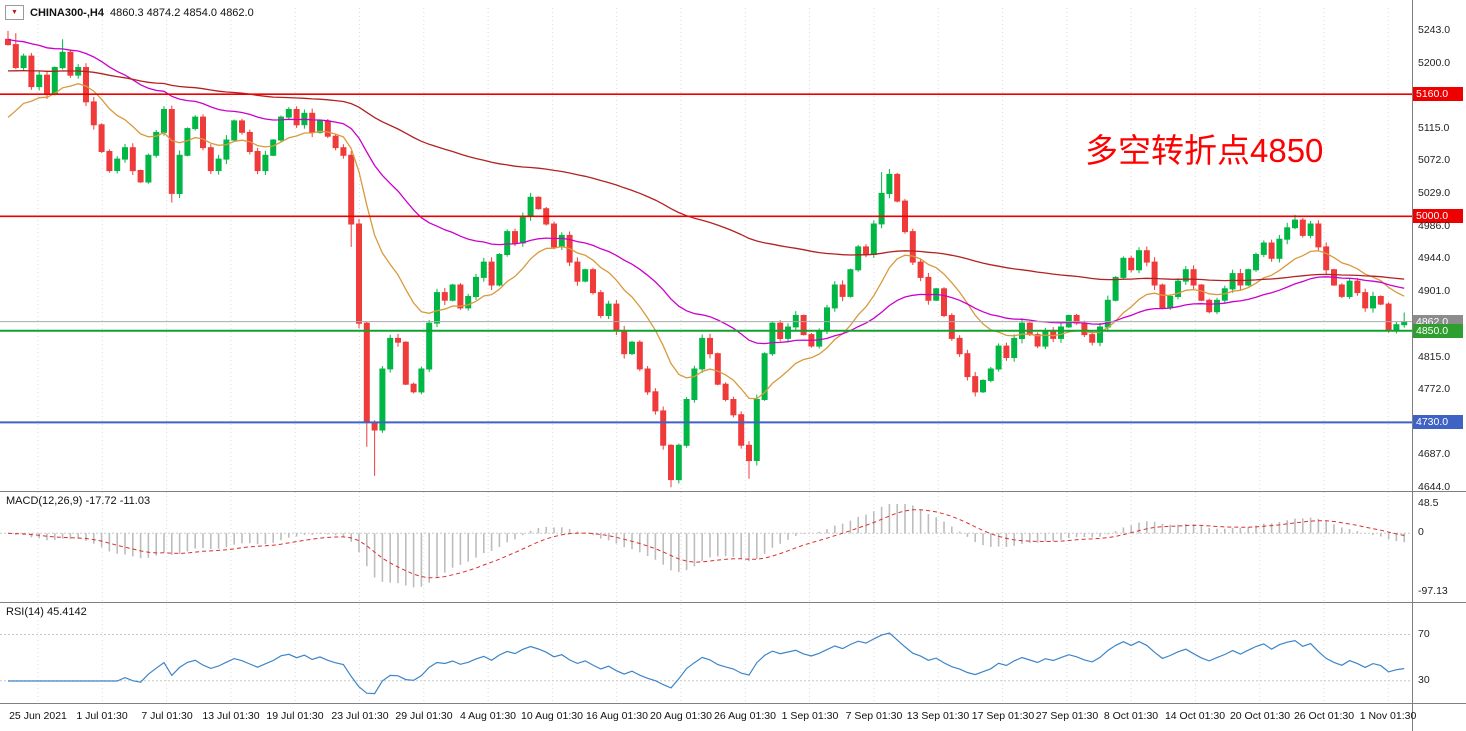 The image size is (1466, 731). What do you see at coordinates (810, 716) in the screenshot?
I see `time-axis-label: 1 Sep 01:30` at bounding box center [810, 716].